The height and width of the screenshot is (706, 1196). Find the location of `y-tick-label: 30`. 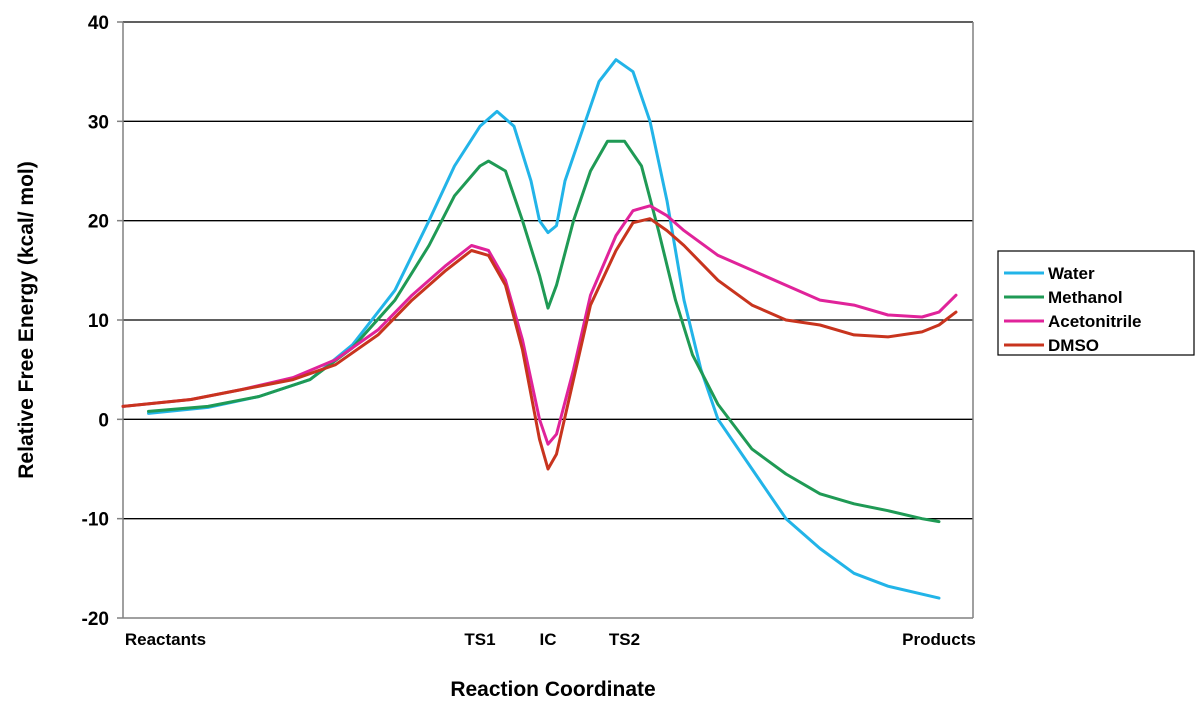

y-tick-label: 30 is located at coordinates (98, 122).